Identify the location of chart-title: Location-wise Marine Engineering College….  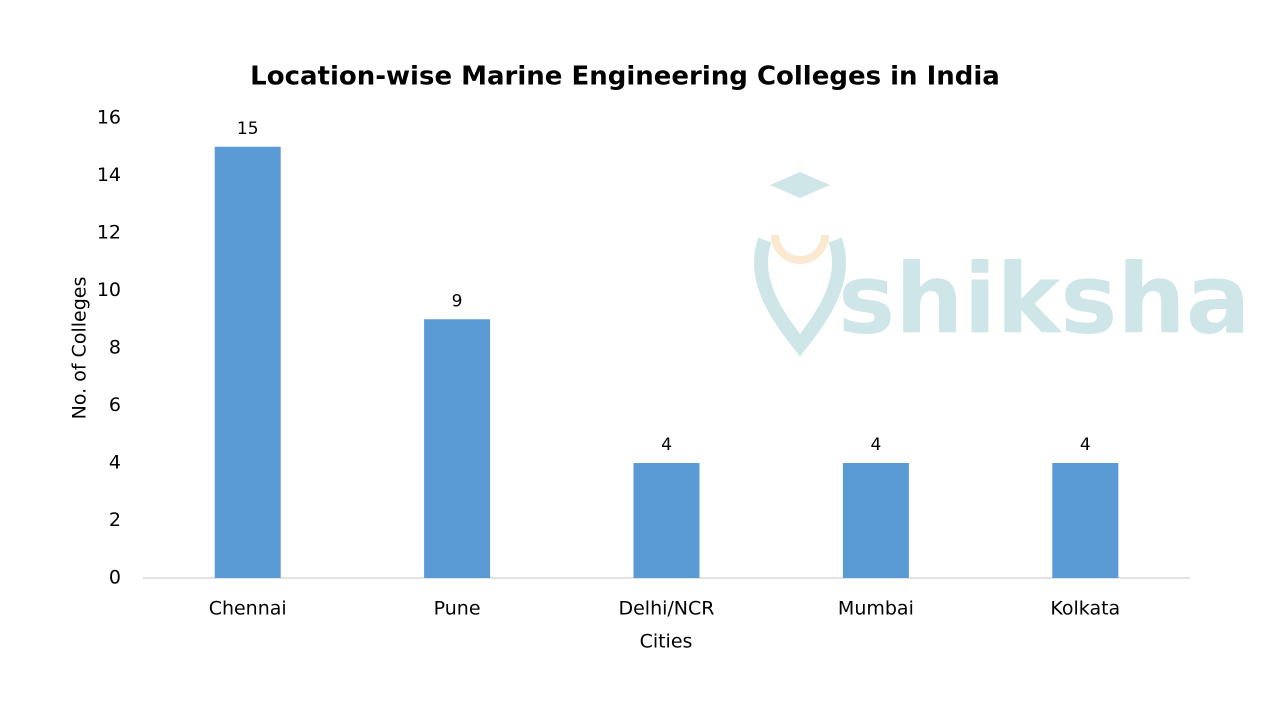
(625, 77).